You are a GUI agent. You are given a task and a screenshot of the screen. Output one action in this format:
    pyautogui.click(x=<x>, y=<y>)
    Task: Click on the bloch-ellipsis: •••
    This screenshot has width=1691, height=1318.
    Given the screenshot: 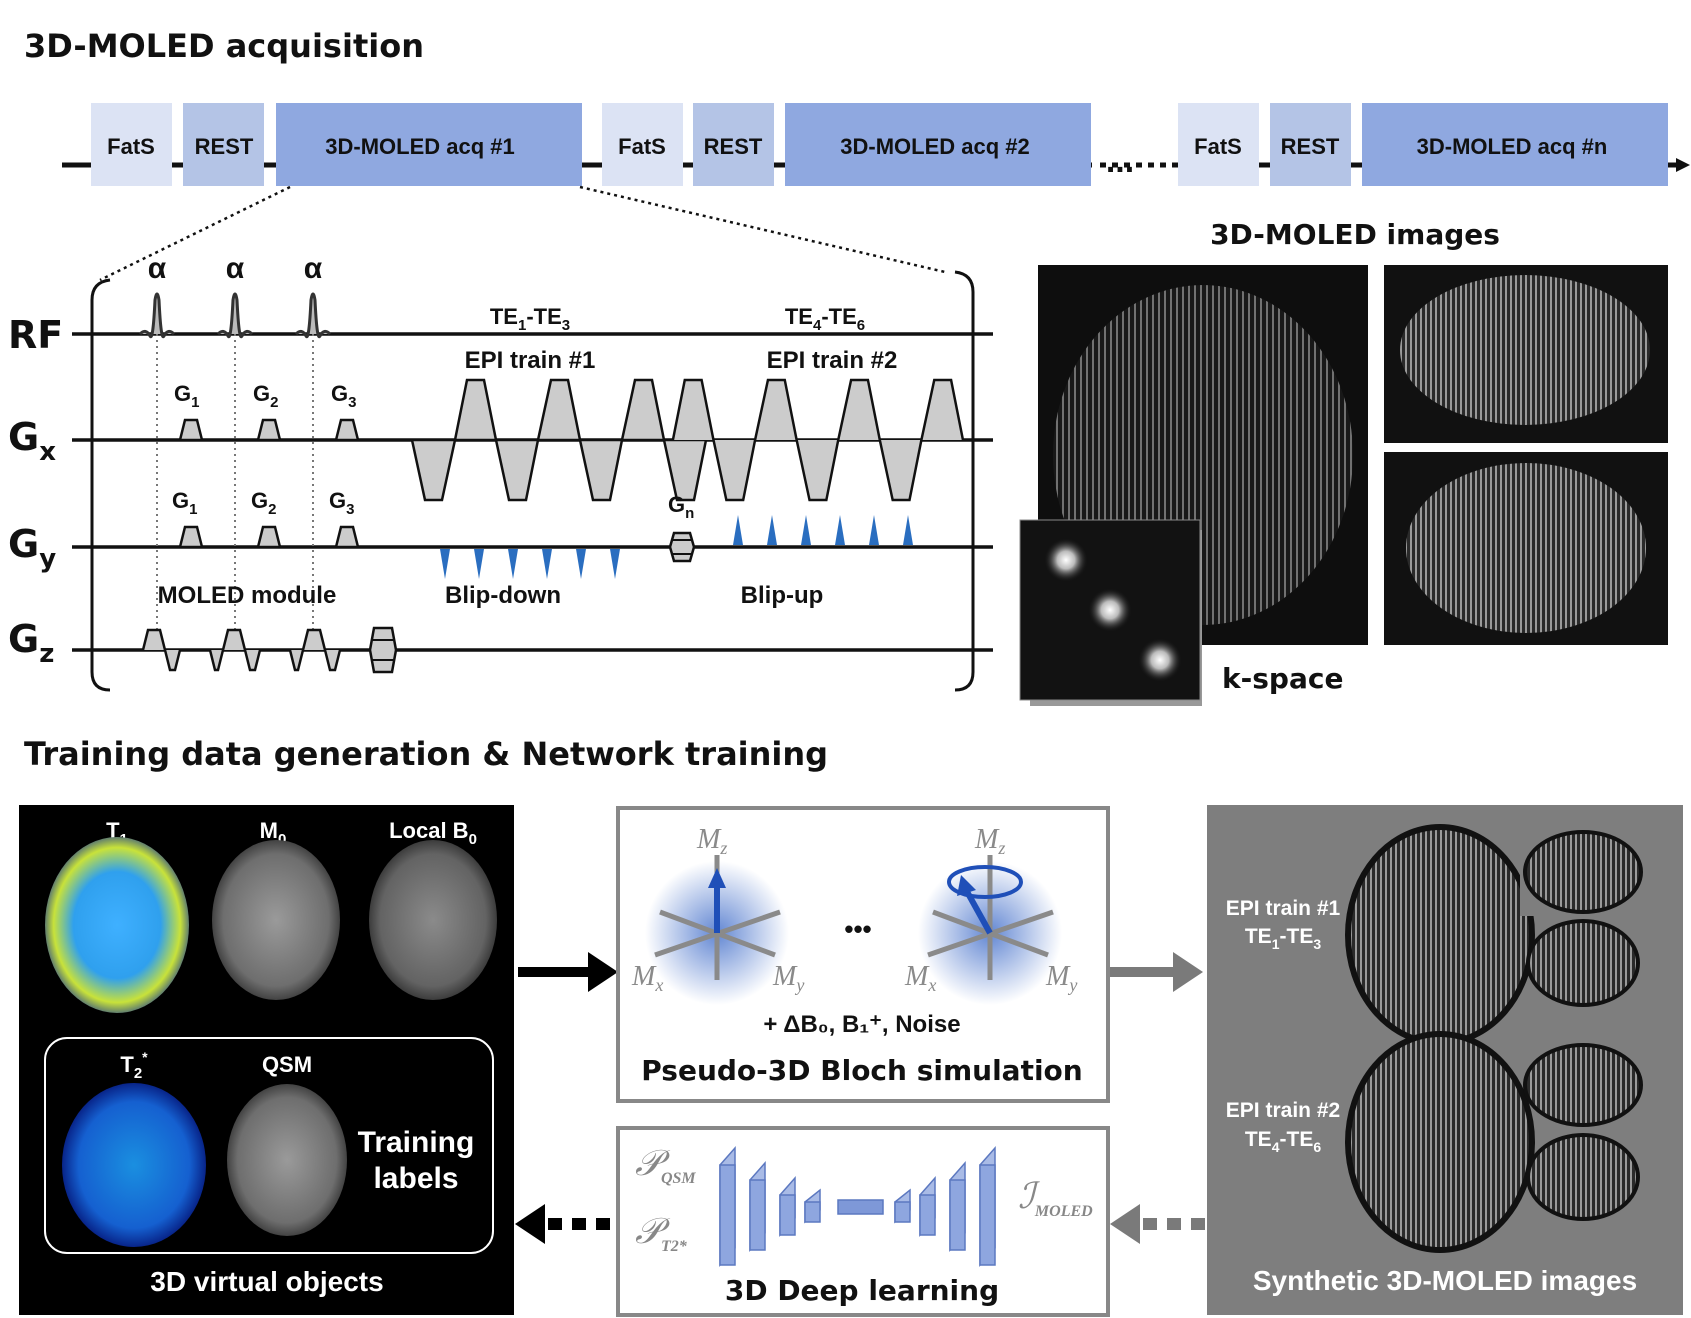 What is the action you would take?
    pyautogui.click(x=857, y=929)
    